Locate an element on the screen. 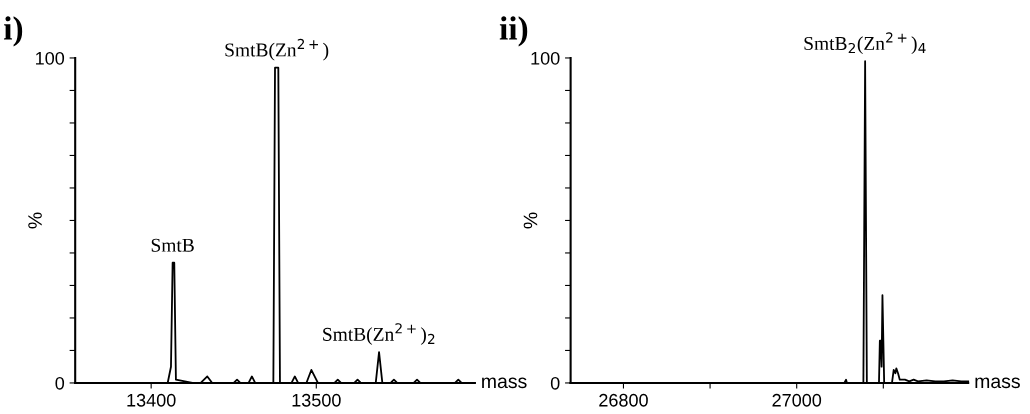 Image resolution: width=1030 pixels, height=414 pixels. x-tick-label: 26800 is located at coordinates (623, 400).